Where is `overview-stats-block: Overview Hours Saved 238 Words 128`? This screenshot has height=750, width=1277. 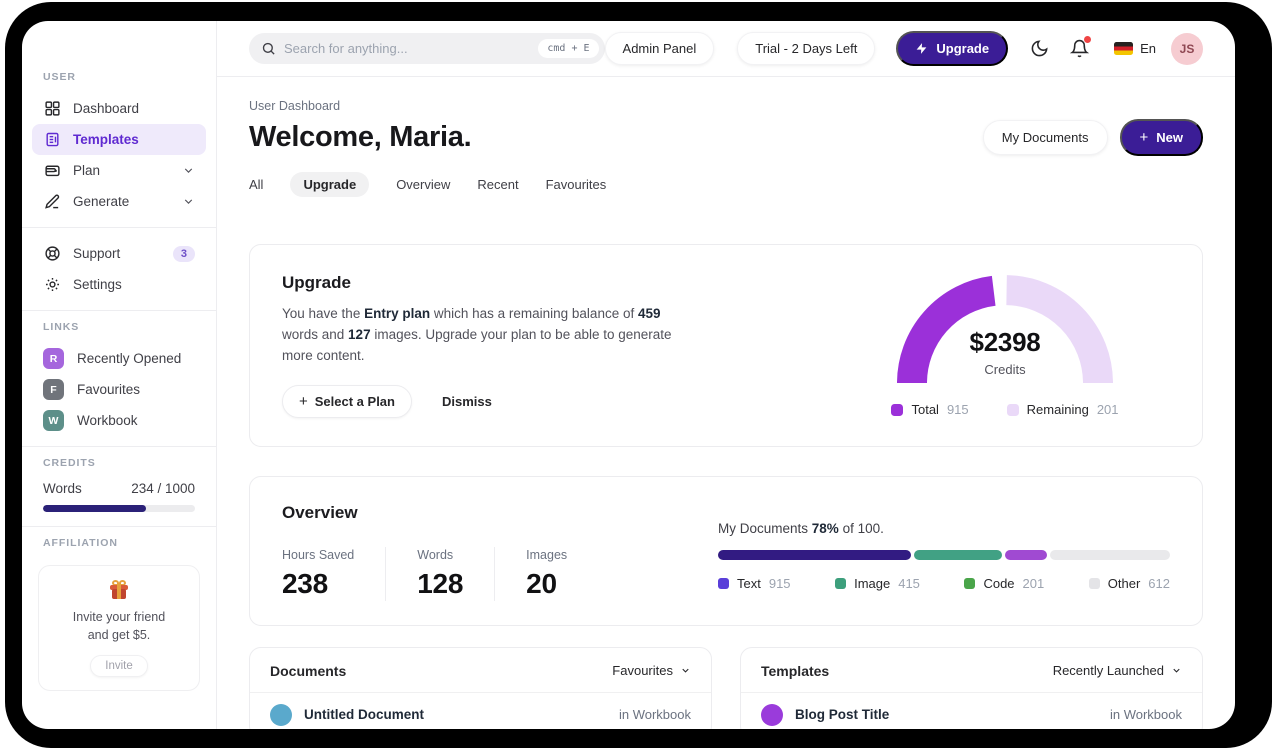
overview-stats-block: Overview Hours Saved 238 Words 128 is located at coordinates (482, 552).